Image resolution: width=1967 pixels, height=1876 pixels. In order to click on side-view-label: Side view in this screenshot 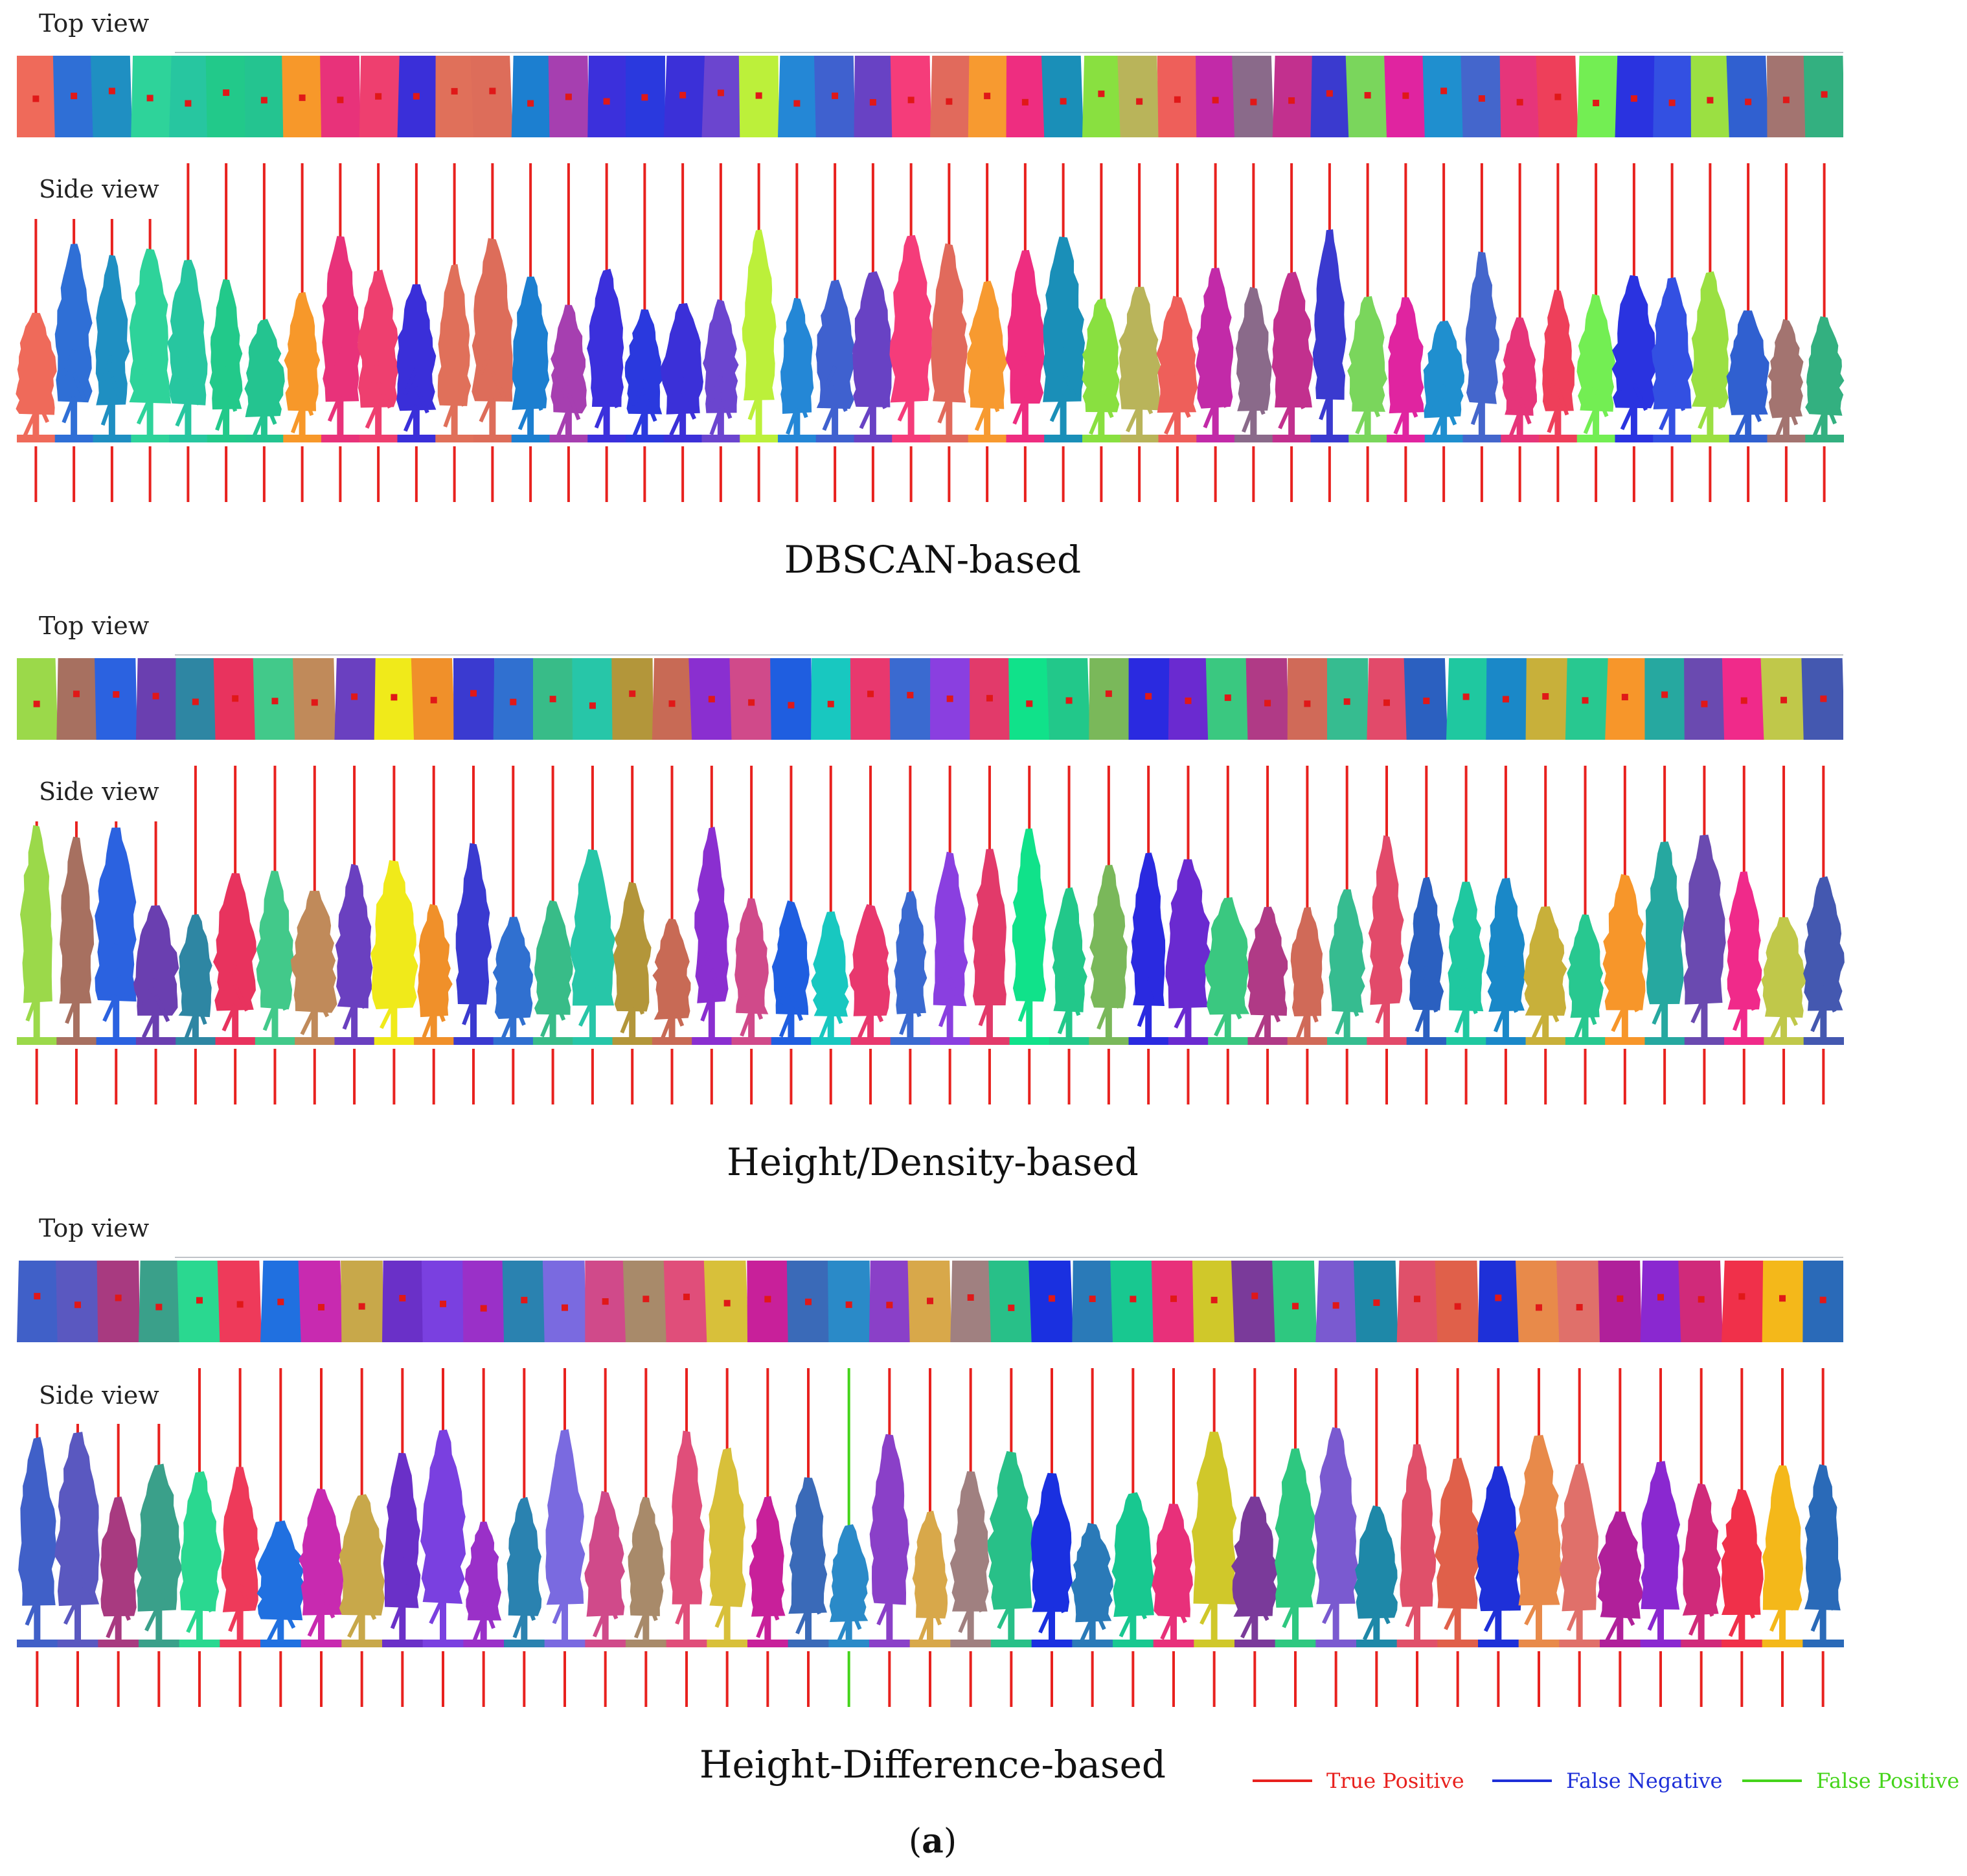, I will do `click(99, 792)`.